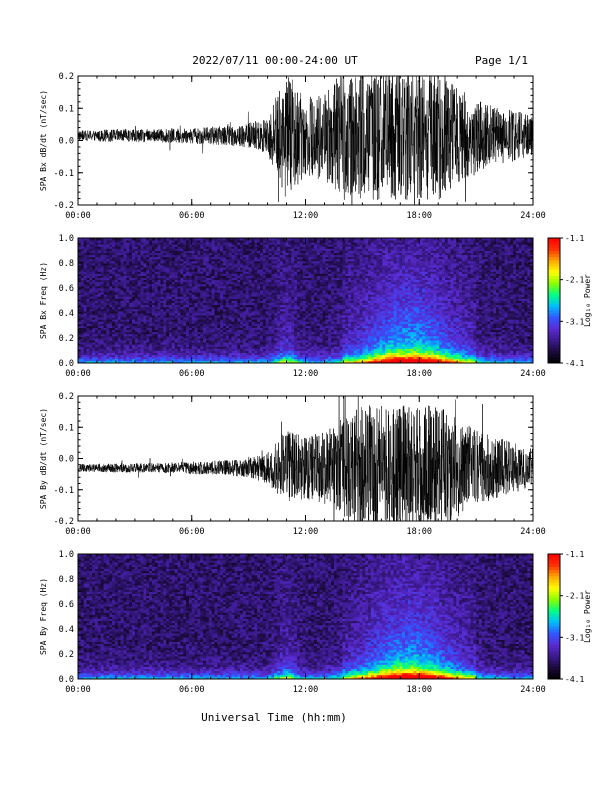 The image size is (612, 792). Describe the element at coordinates (275, 60) in the screenshot. I see `figure-title: 2022/07/11 00:00-24:00 UT` at that location.